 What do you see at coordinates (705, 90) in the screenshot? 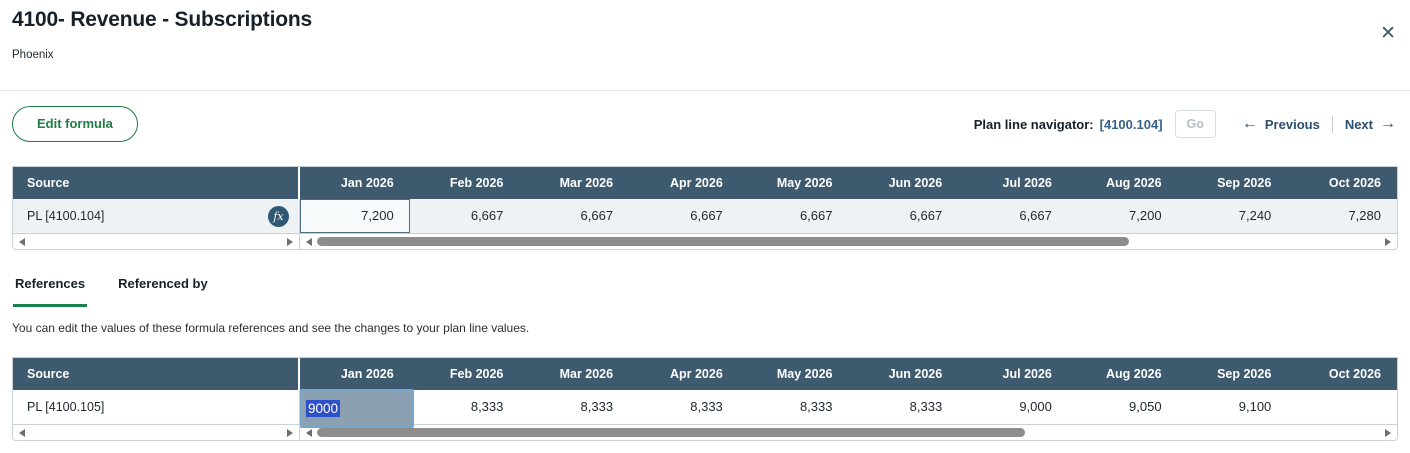
I see `header-divider` at bounding box center [705, 90].